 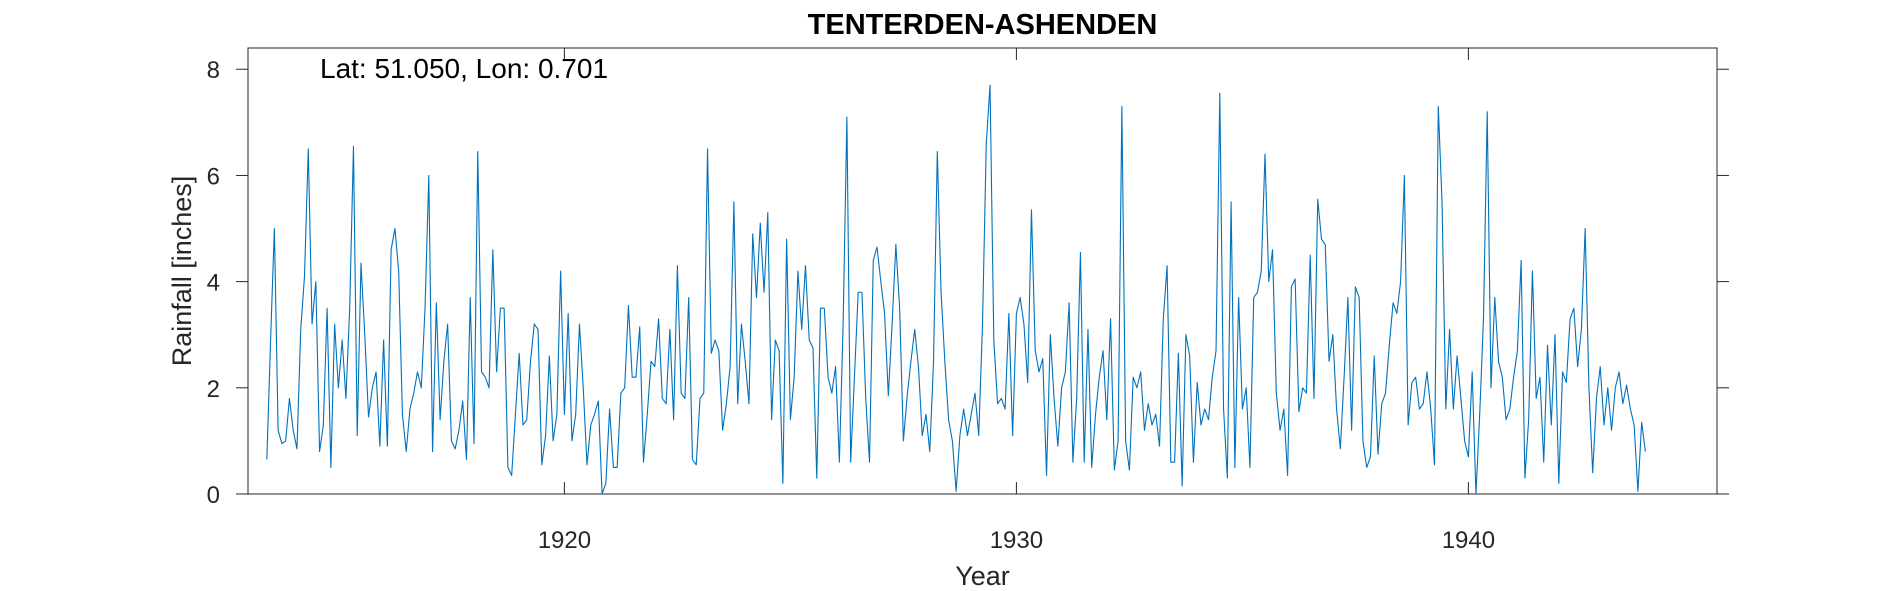 What do you see at coordinates (1016, 540) in the screenshot?
I see `x-tick-label: 1930` at bounding box center [1016, 540].